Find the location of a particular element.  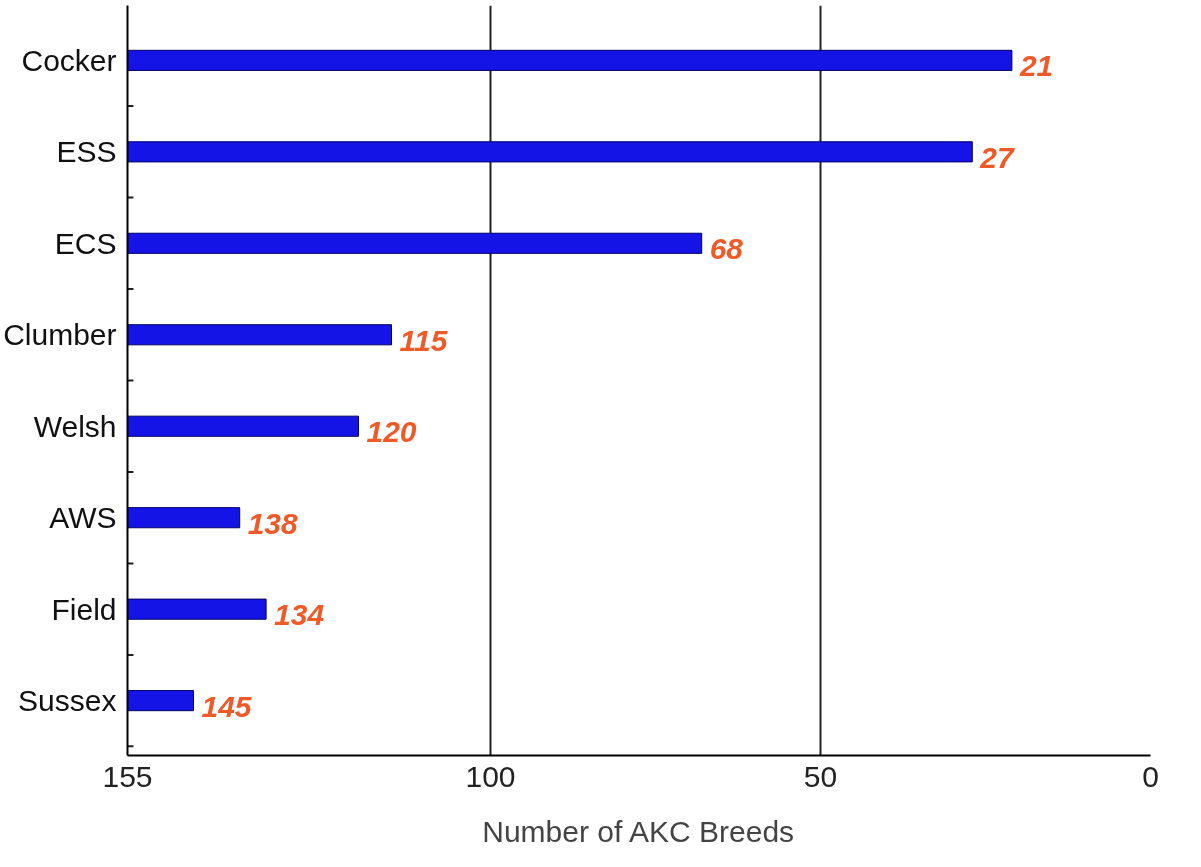

data-label: 134 is located at coordinates (299, 615).